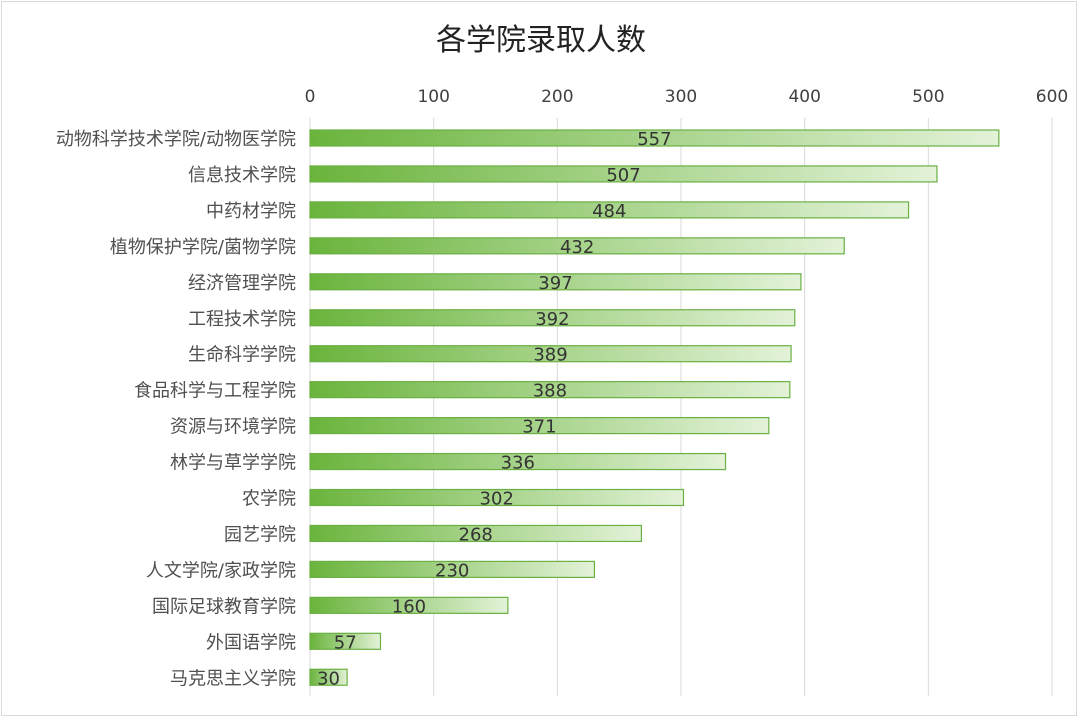 The image size is (1080, 721). What do you see at coordinates (242, 355) in the screenshot?
I see `category-label: 生命科学学院` at bounding box center [242, 355].